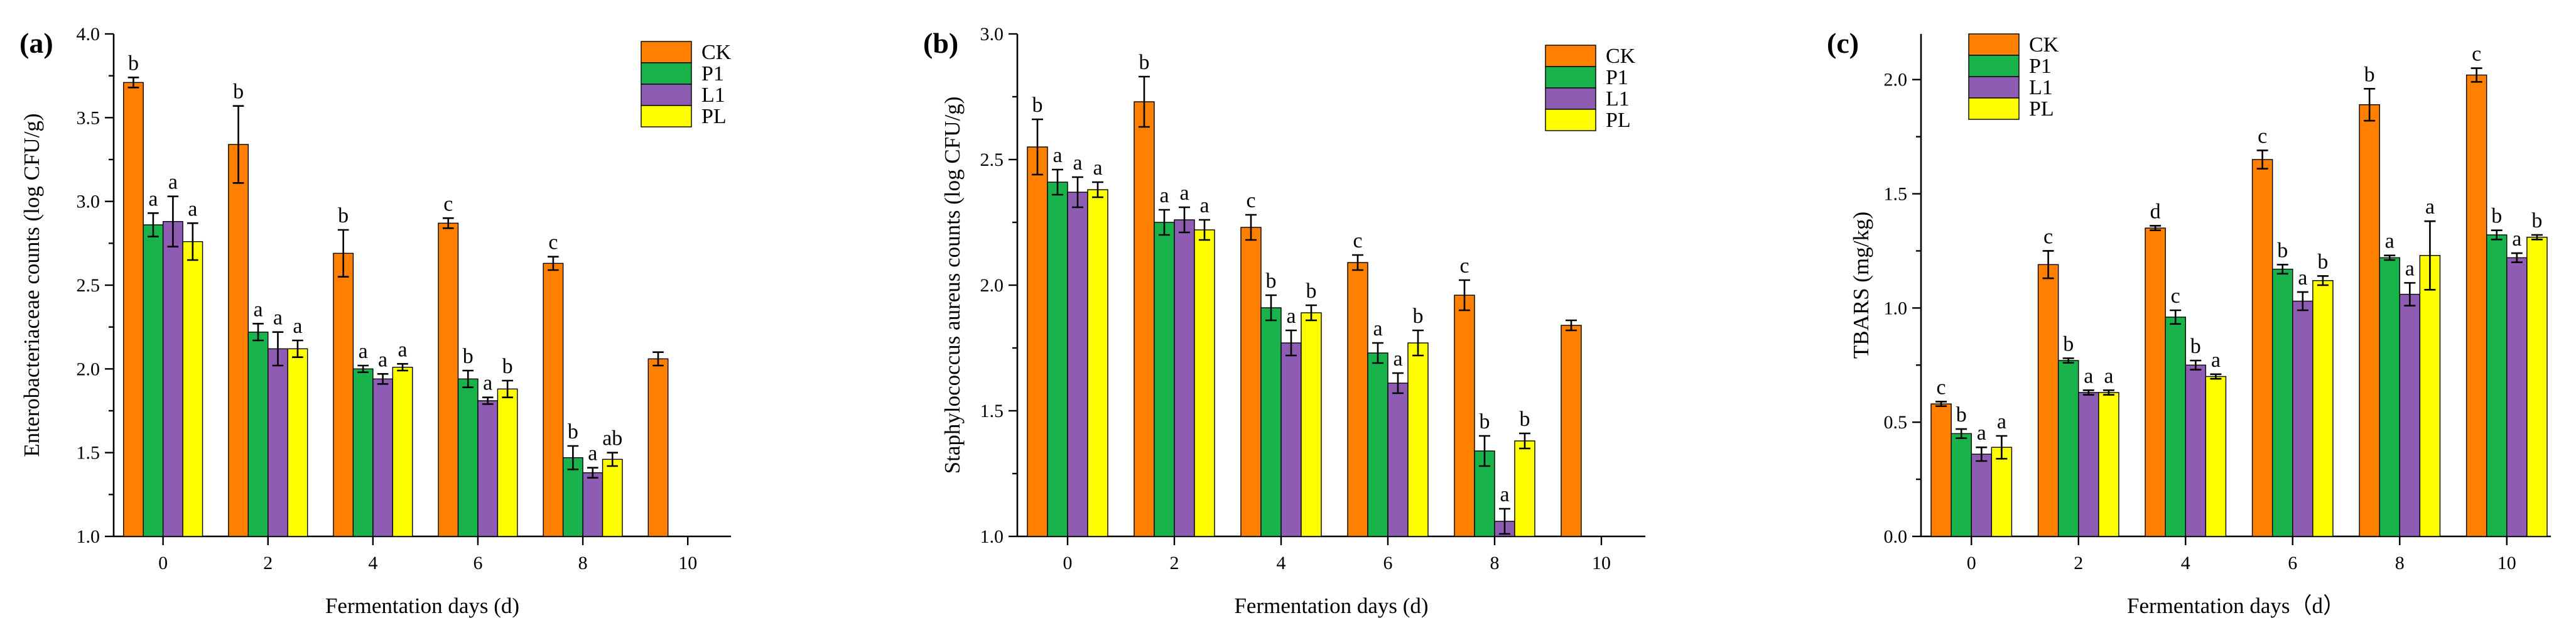 The width and height of the screenshot is (2576, 635). What do you see at coordinates (1618, 99) in the screenshot?
I see `legend-label-L1: L1` at bounding box center [1618, 99].